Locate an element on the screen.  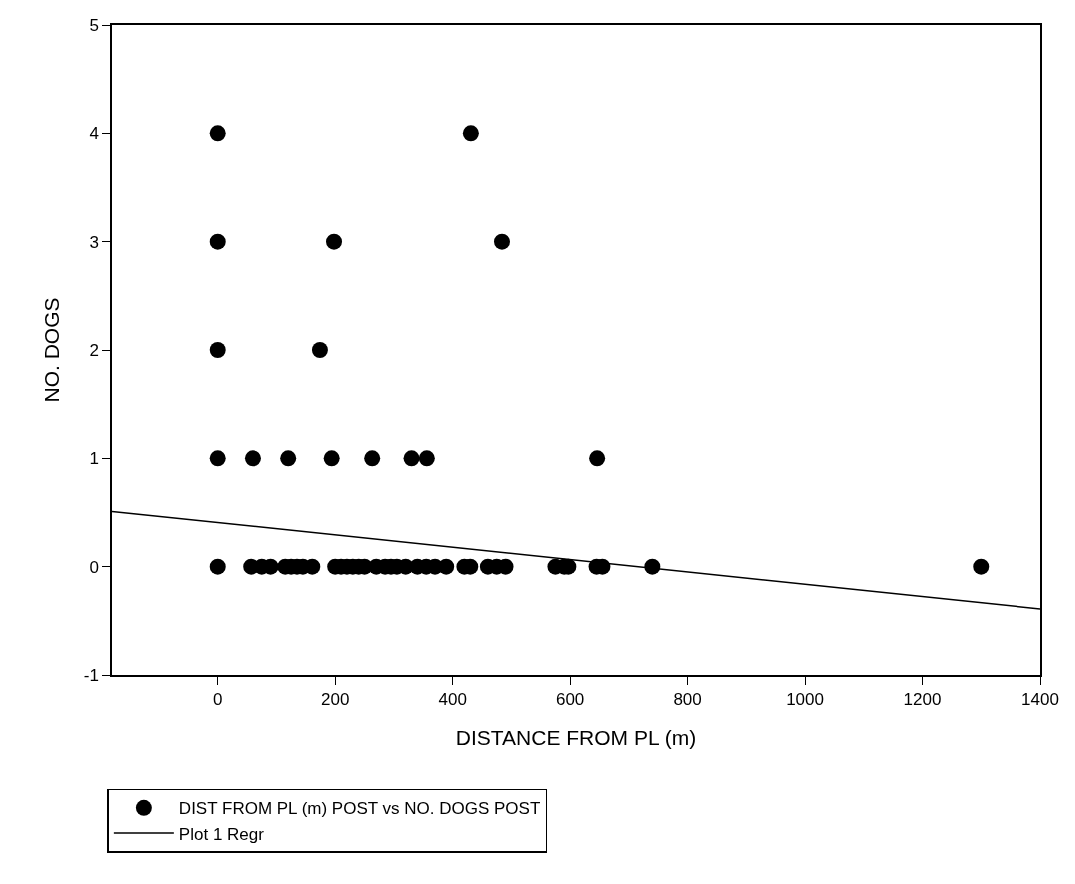
x-tick-label: 800 is located at coordinates (687, 700).